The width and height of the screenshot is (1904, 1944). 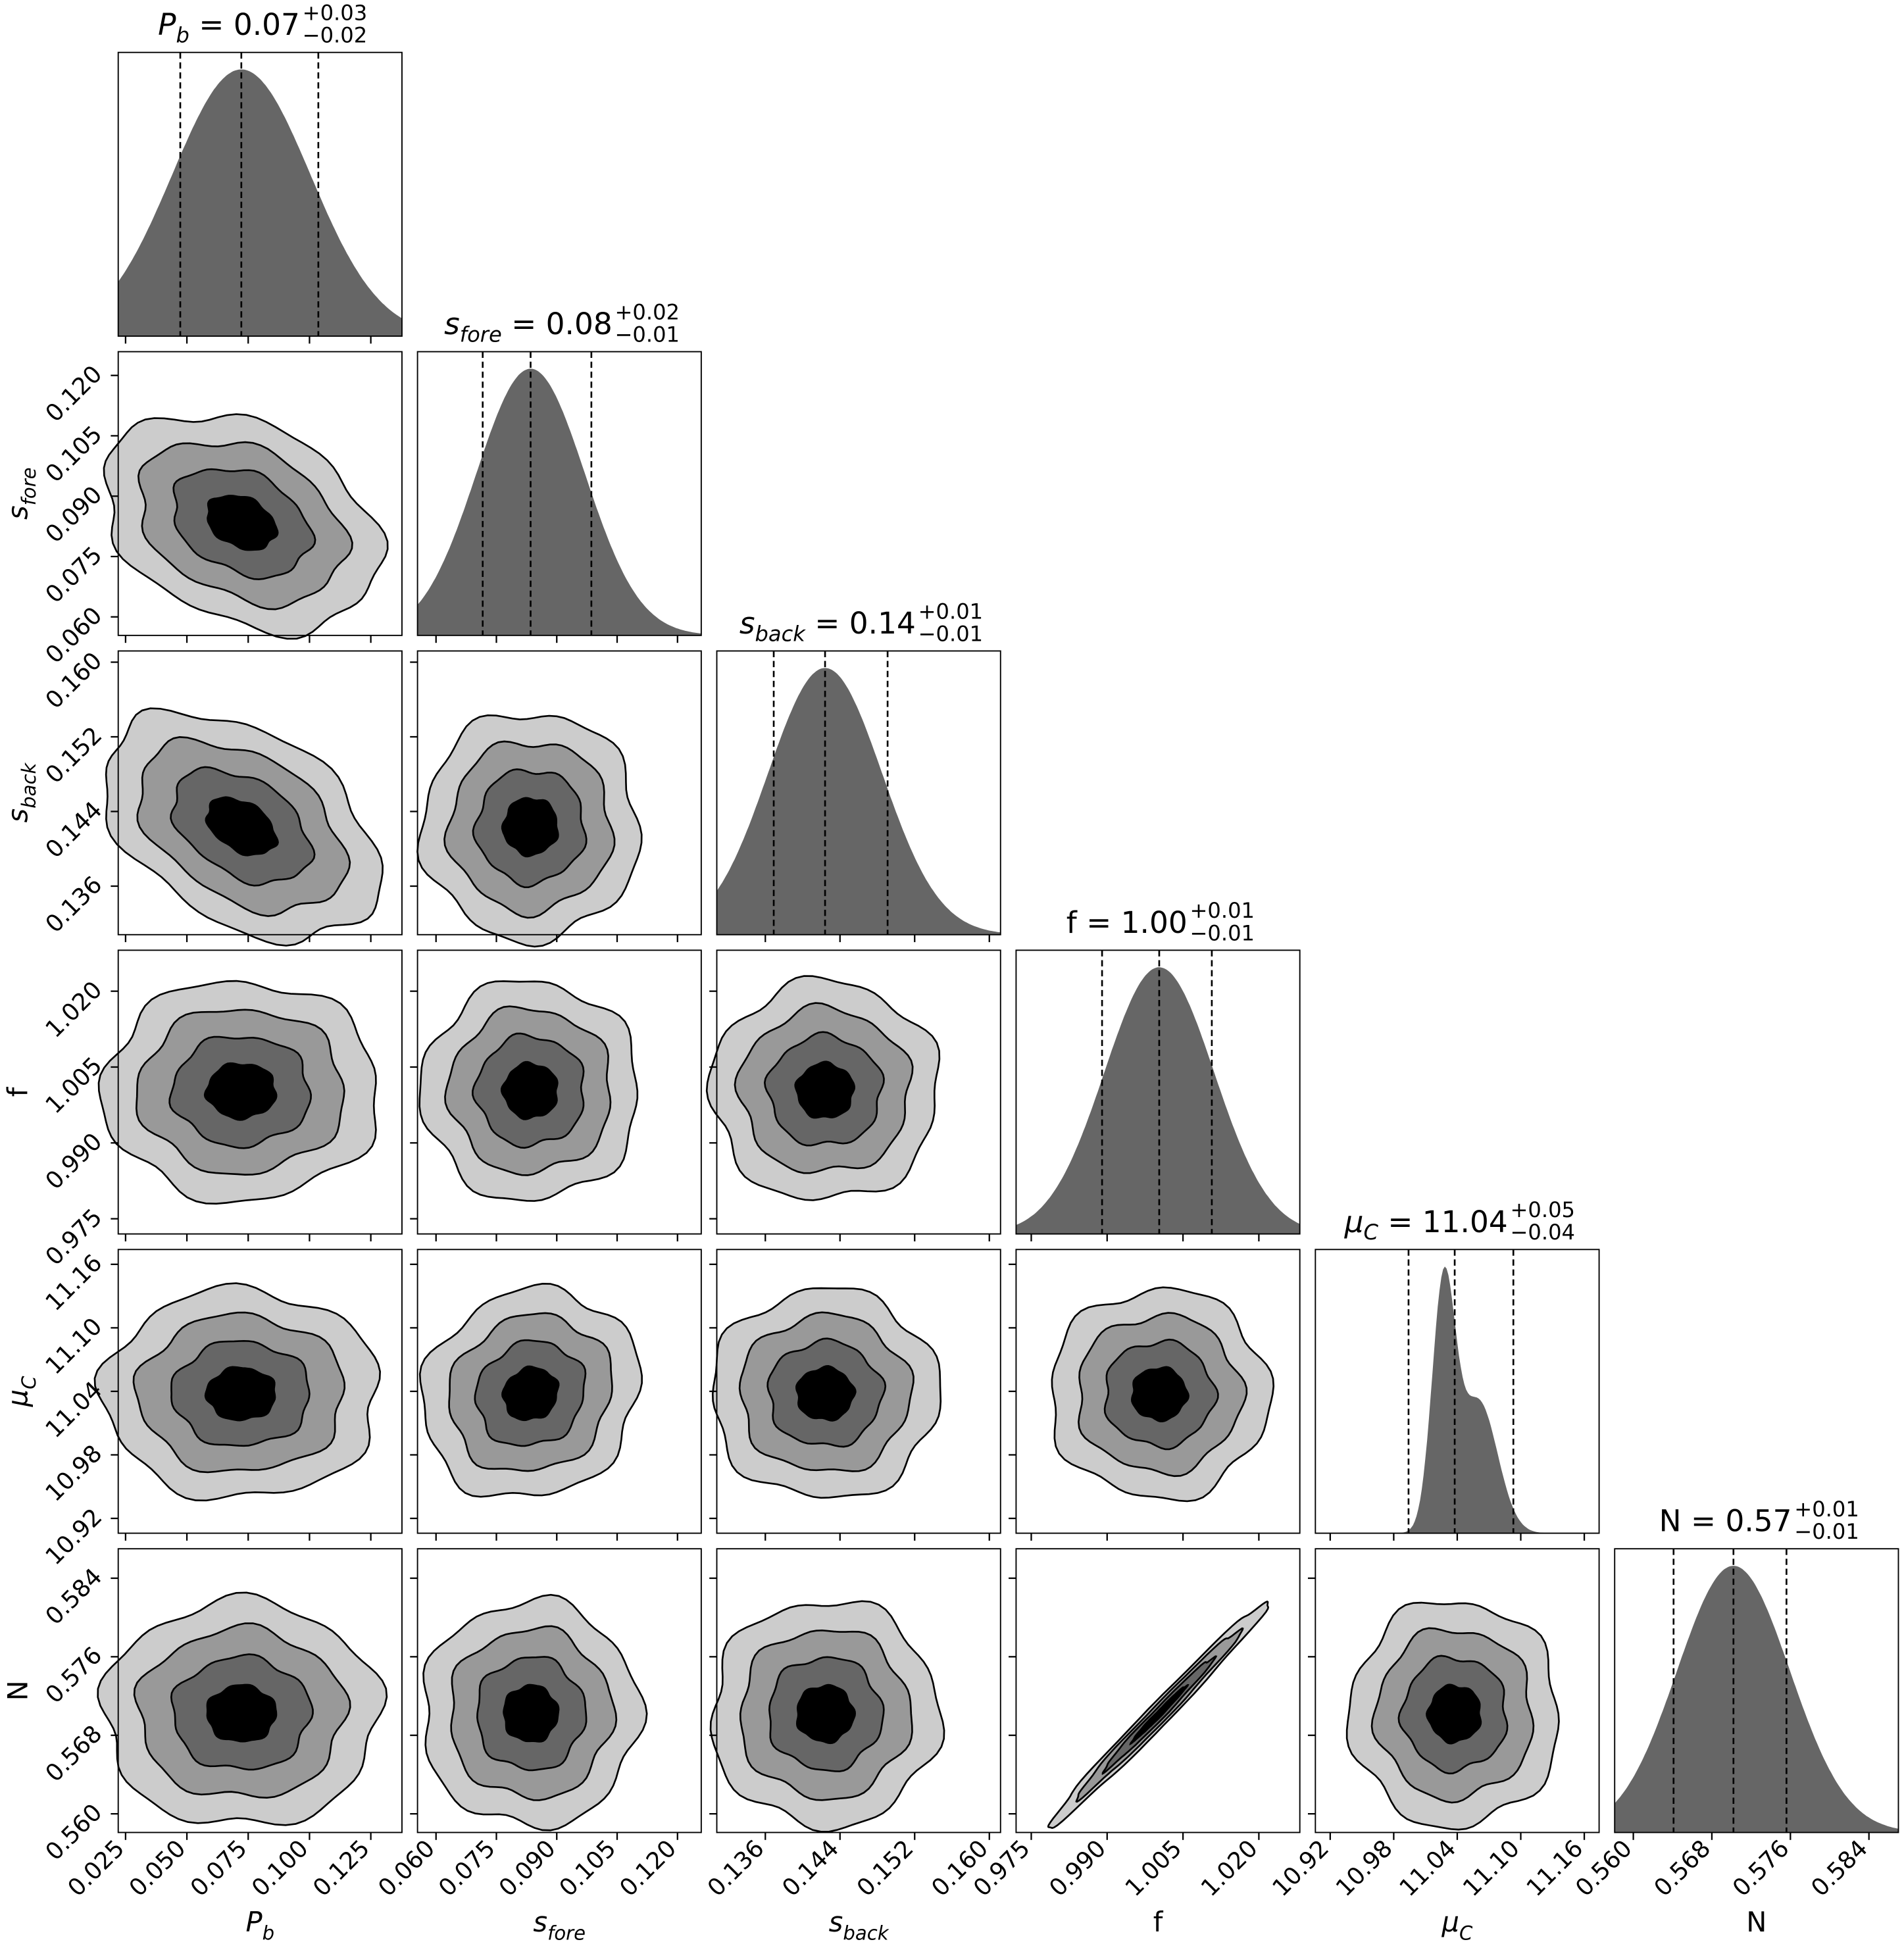 What do you see at coordinates (827, 626) in the screenshot?
I see `panel-title: sback = 0.14` at bounding box center [827, 626].